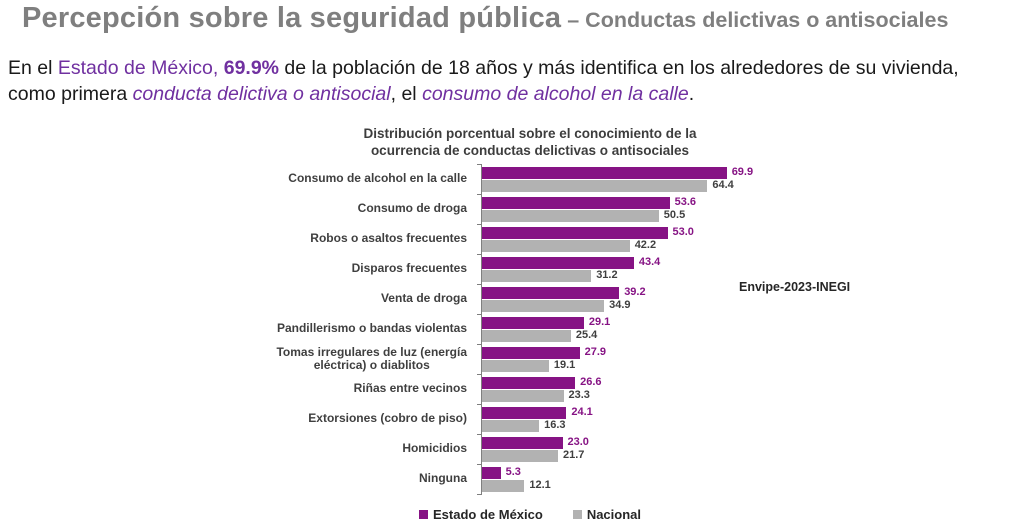  I want to click on bars-cell: 5.3 12.1, so click(627, 479).